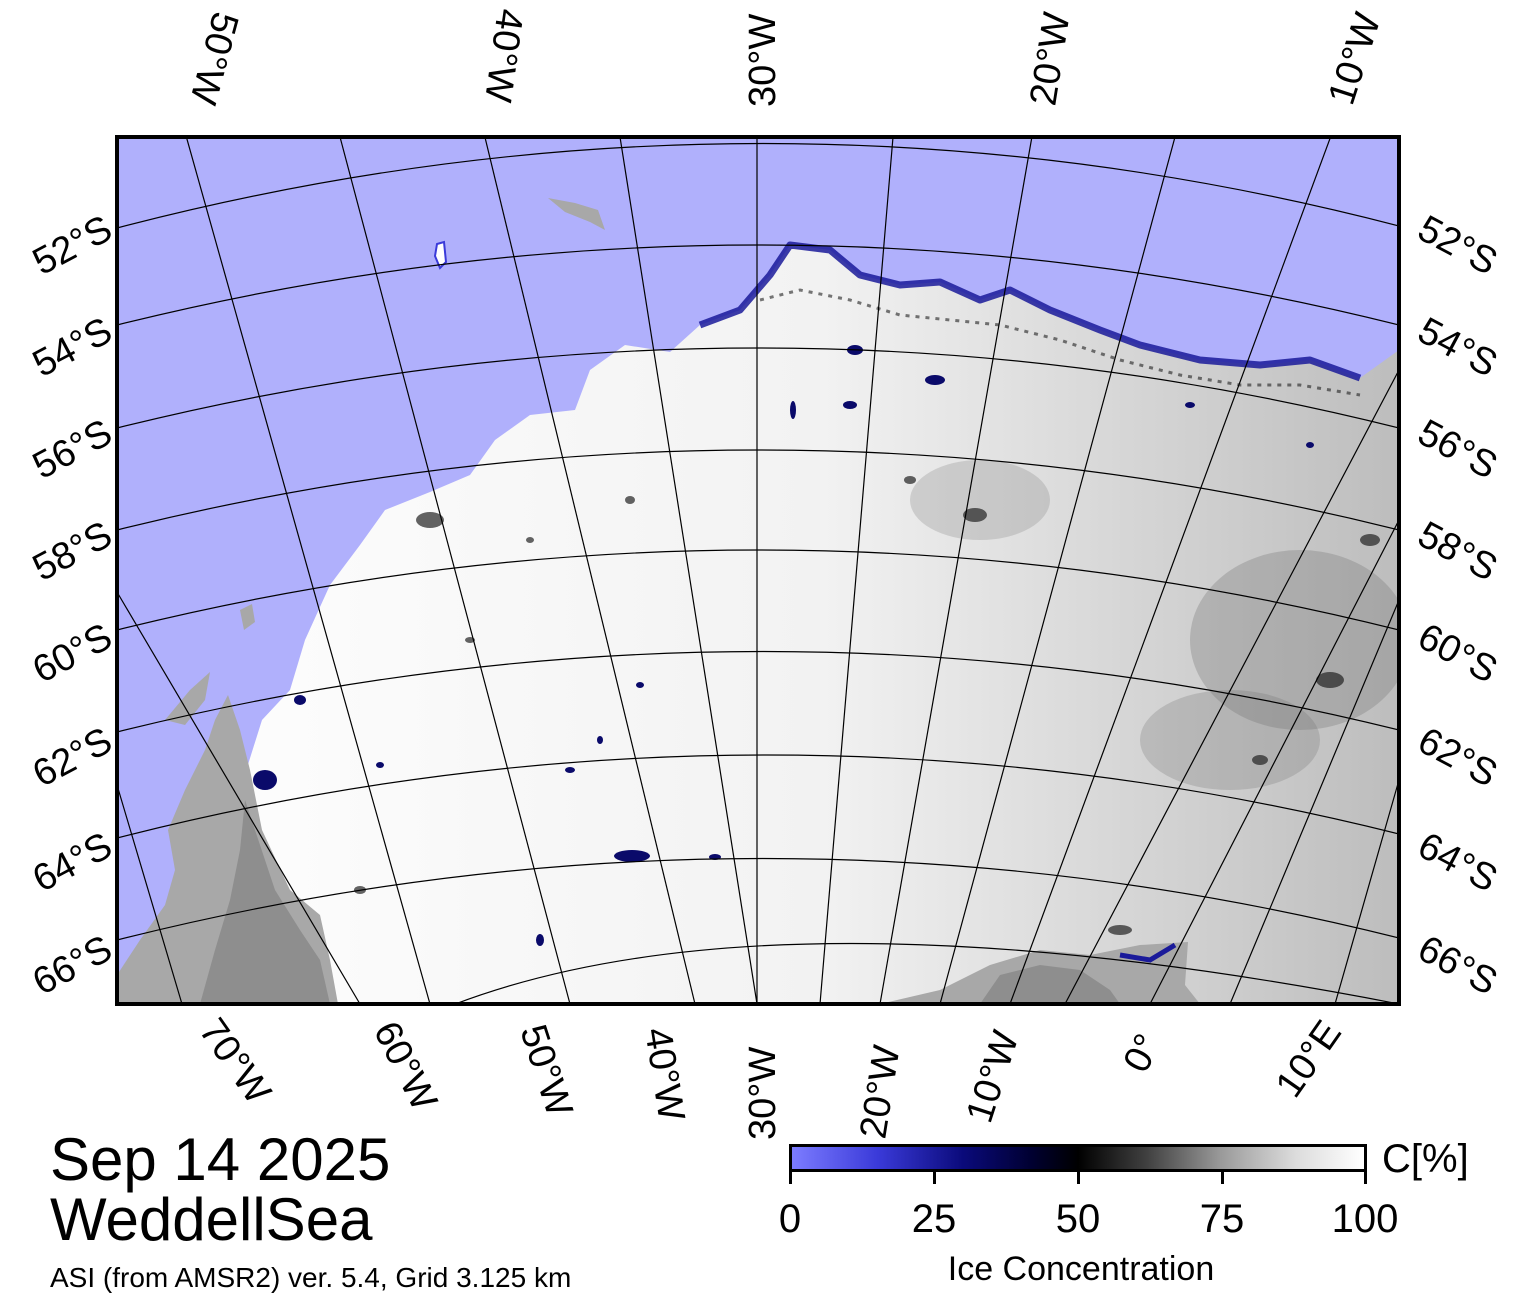 This screenshot has width=1514, height=1297. I want to click on colorbar-title: Ice Concentration, so click(1081, 1269).